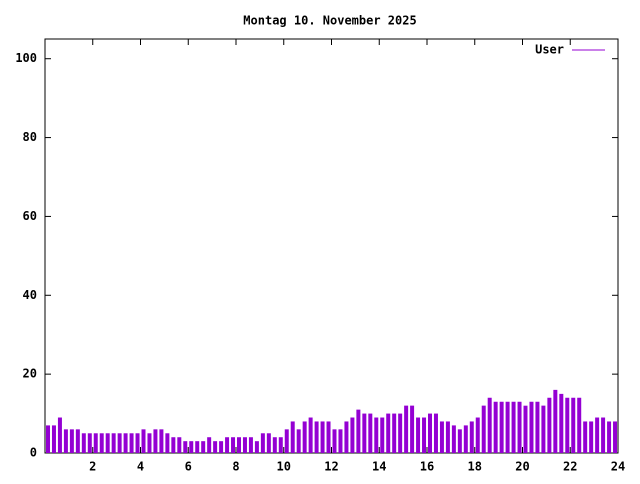  What do you see at coordinates (33, 453) in the screenshot?
I see `y-tick-label: 0` at bounding box center [33, 453].